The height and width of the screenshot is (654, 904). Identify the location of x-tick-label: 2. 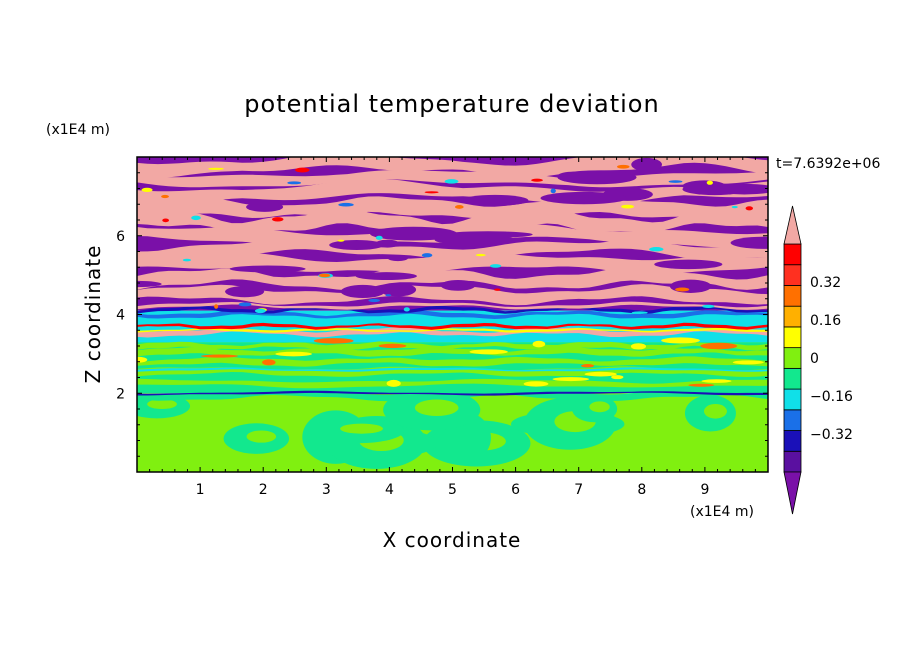
(263, 490).